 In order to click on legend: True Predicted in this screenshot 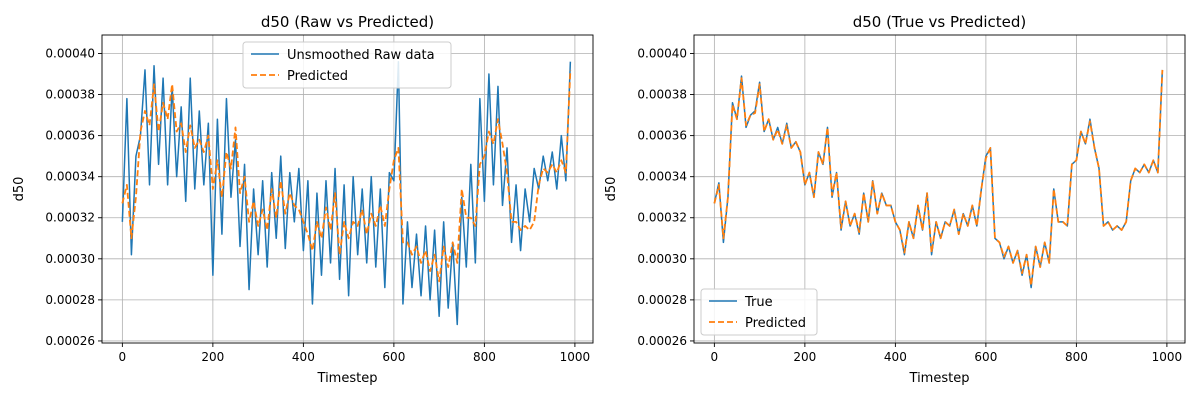, I will do `click(759, 312)`.